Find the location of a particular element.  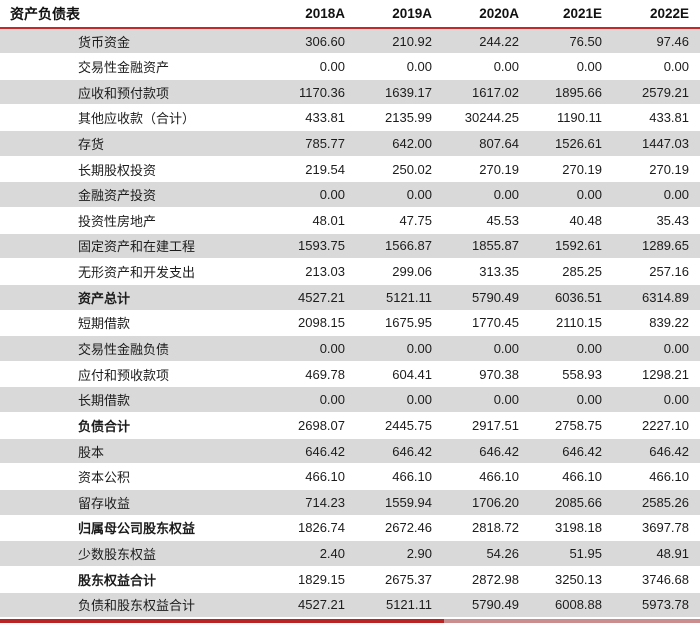

cell-value: 2110.15 is located at coordinates (560, 323).